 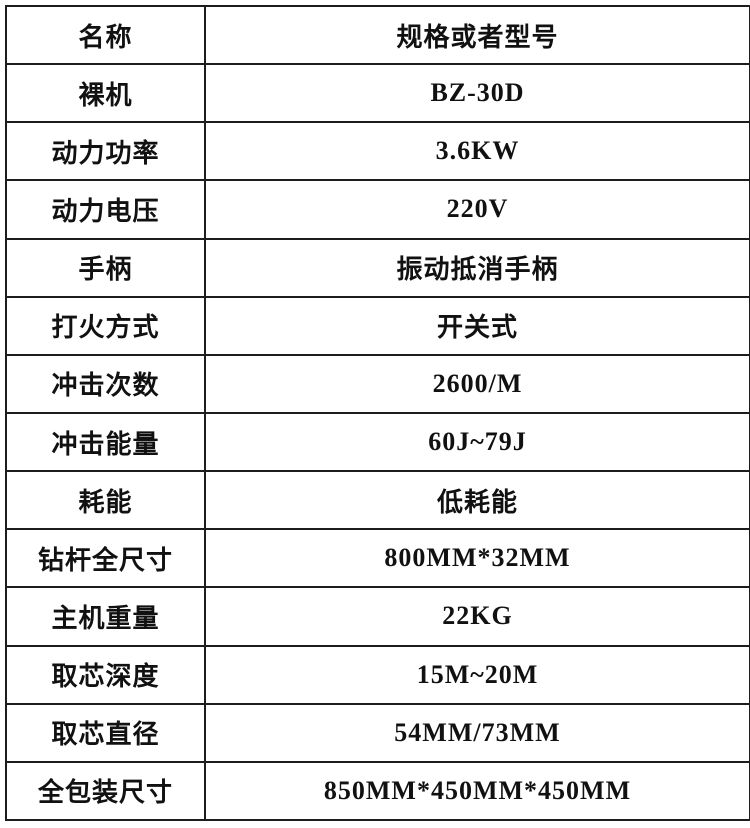 I want to click on spec-value-cell: 22KG, so click(x=477, y=616).